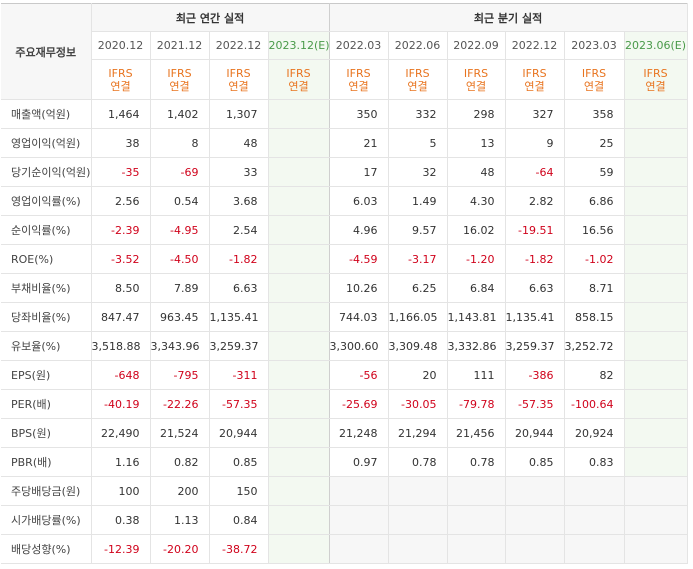  Describe the element at coordinates (418, 375) in the screenshot. I see `value-cell: 20` at that location.